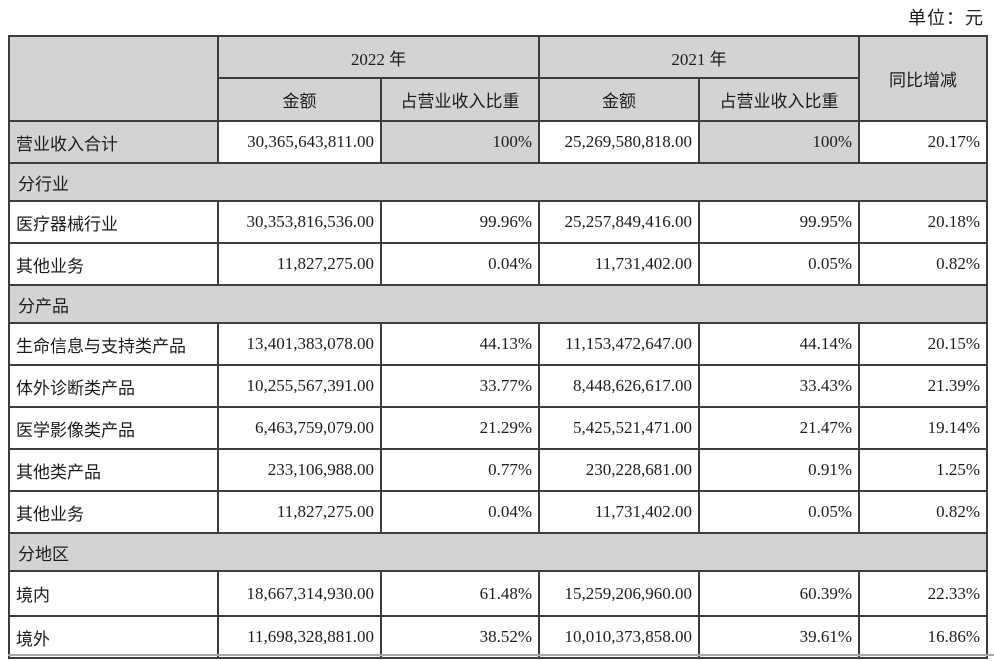 This screenshot has height=661, width=994. Describe the element at coordinates (460, 637) in the screenshot. I see `share-2022-cell: 38.52%` at that location.